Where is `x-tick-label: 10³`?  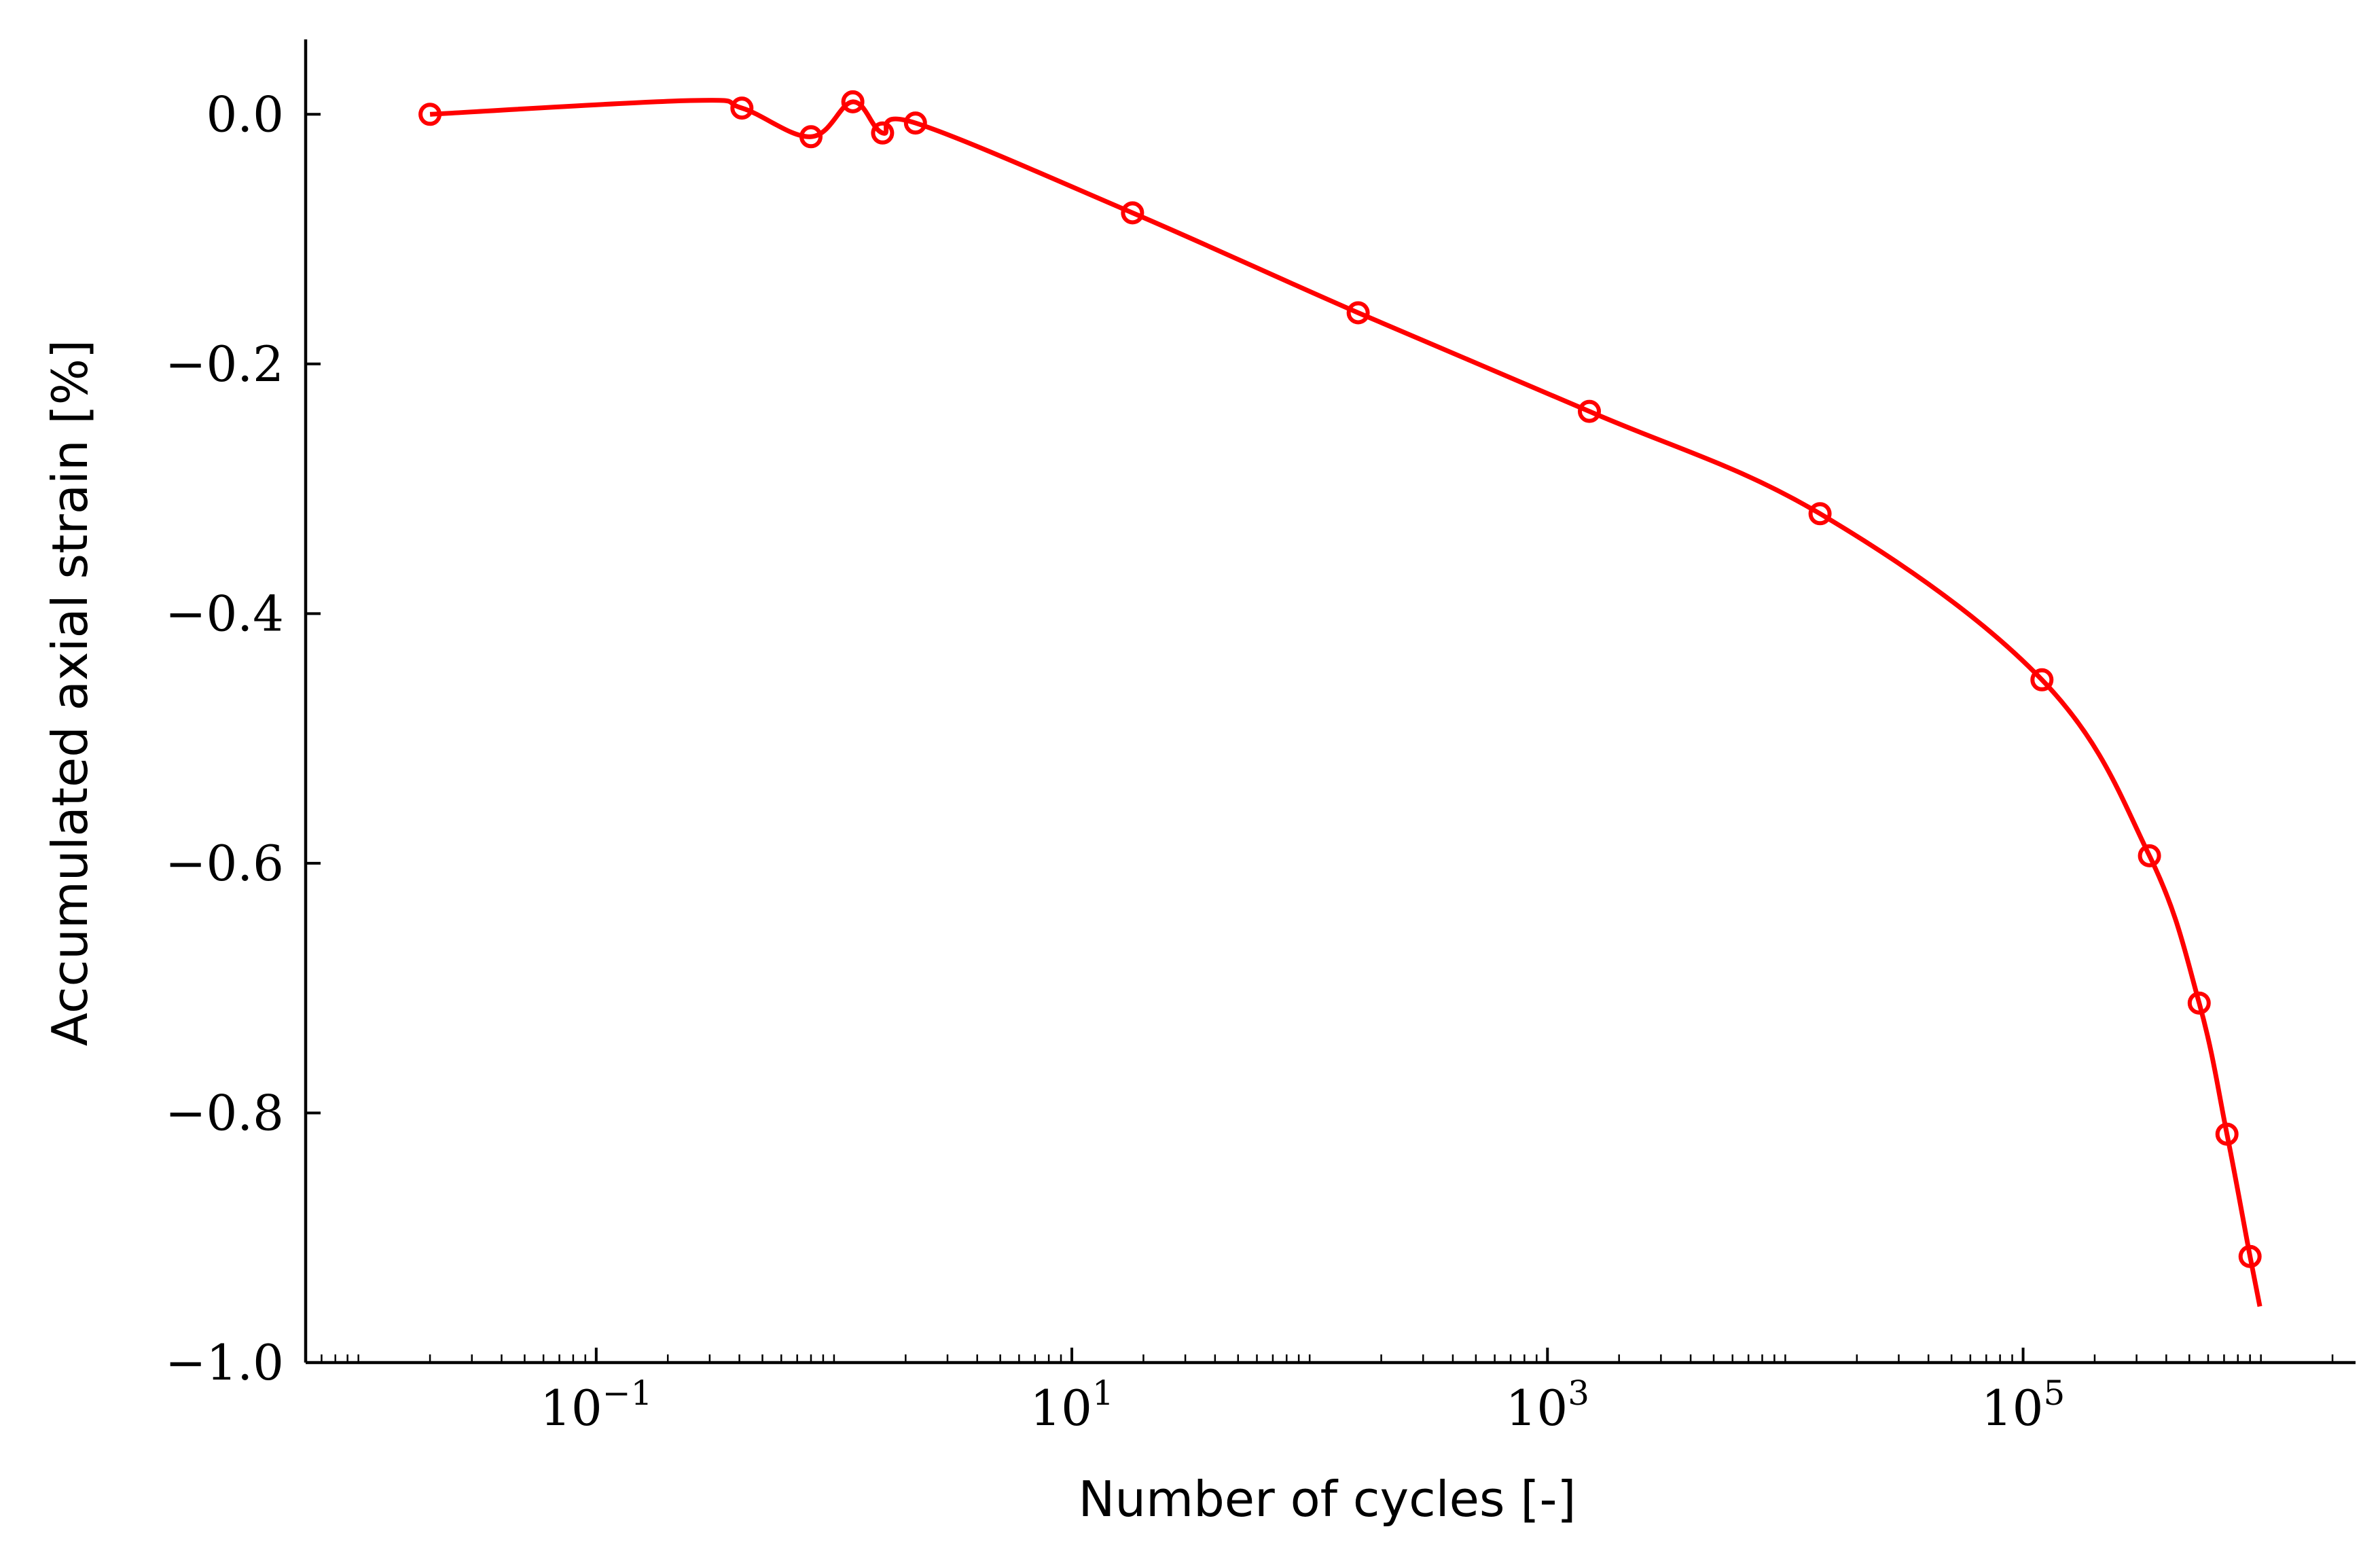
x-tick-label: 10³ is located at coordinates (1547, 1405).